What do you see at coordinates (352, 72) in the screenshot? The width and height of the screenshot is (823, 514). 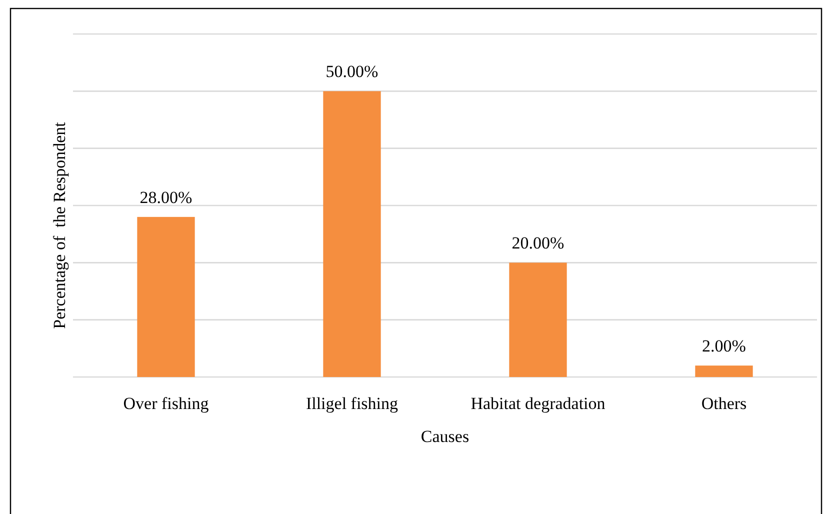 I see `data-label: 50.00%` at bounding box center [352, 72].